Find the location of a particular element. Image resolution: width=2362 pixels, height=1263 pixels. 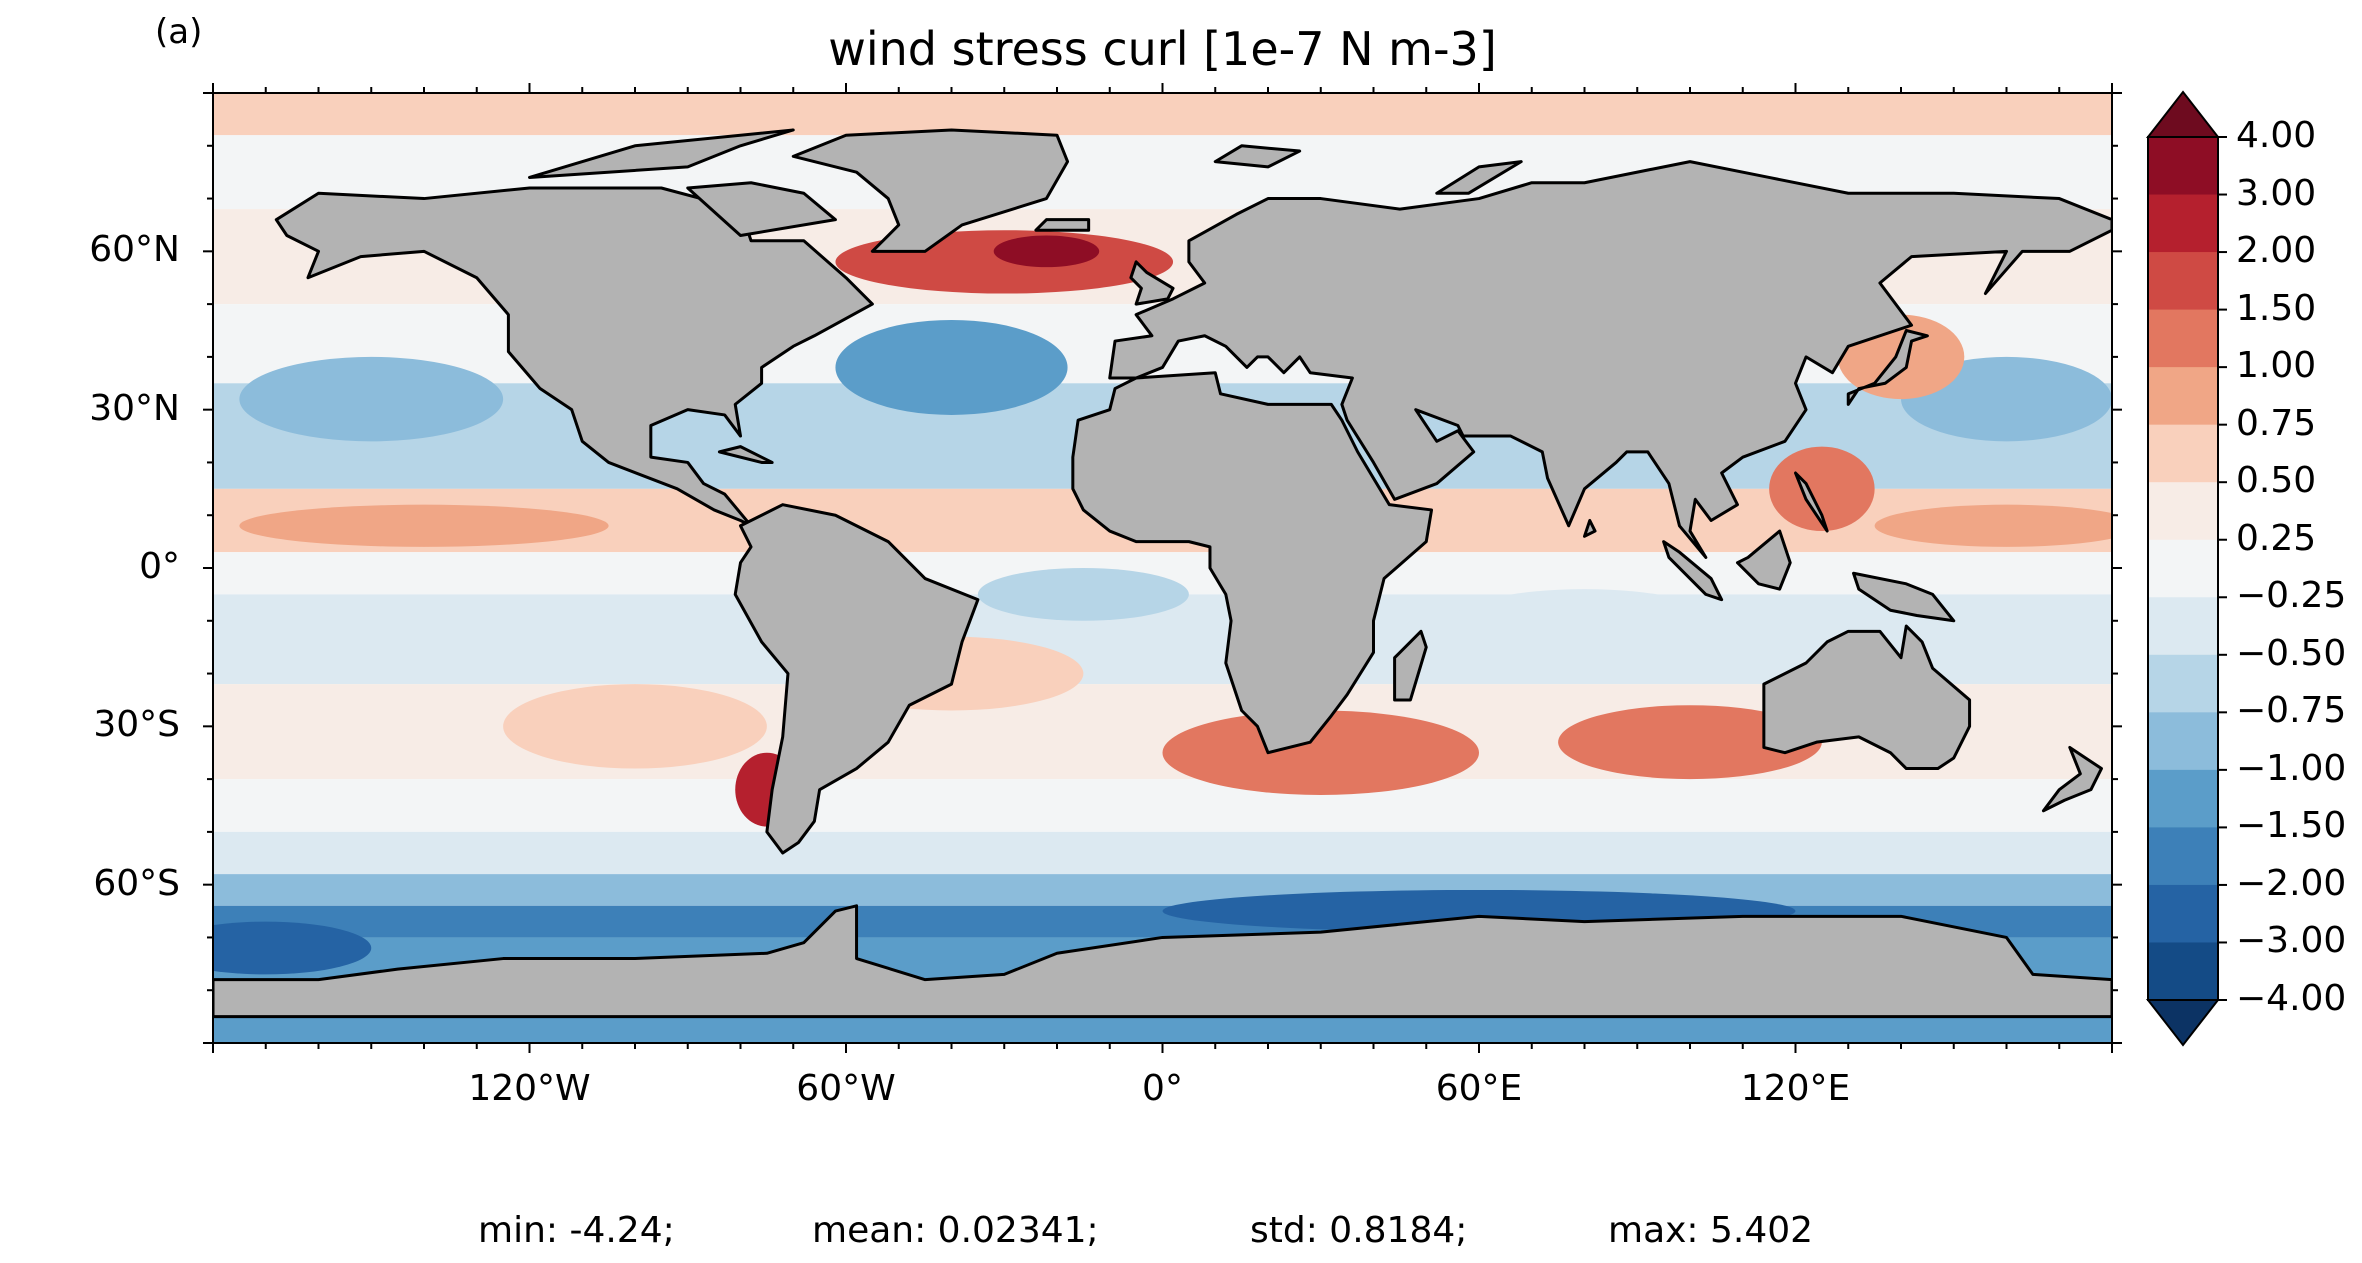

colorbar-tick-label: −4.00 is located at coordinates (2291, 998).